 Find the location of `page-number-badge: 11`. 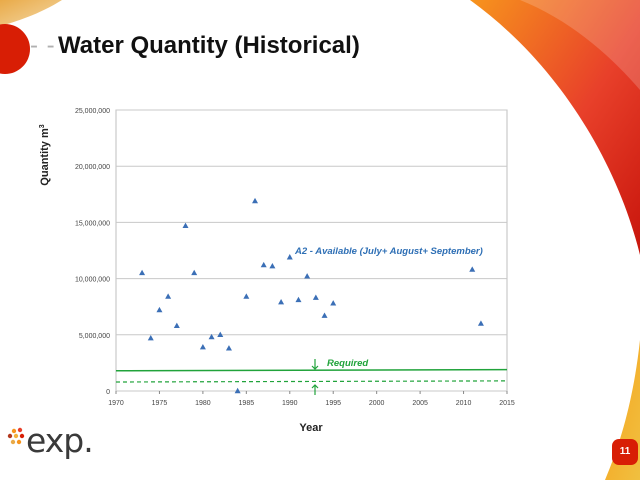

page-number-badge: 11 is located at coordinates (625, 452).